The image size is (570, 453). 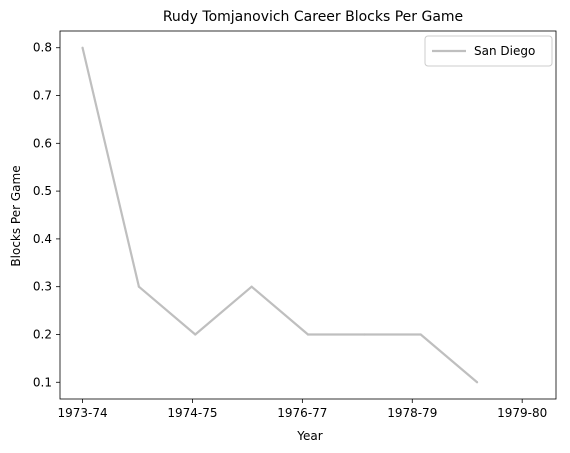 I want to click on x-axis: 1973-74 1974-75 1976-77 1978-79 1979-80, so click(x=302, y=409).